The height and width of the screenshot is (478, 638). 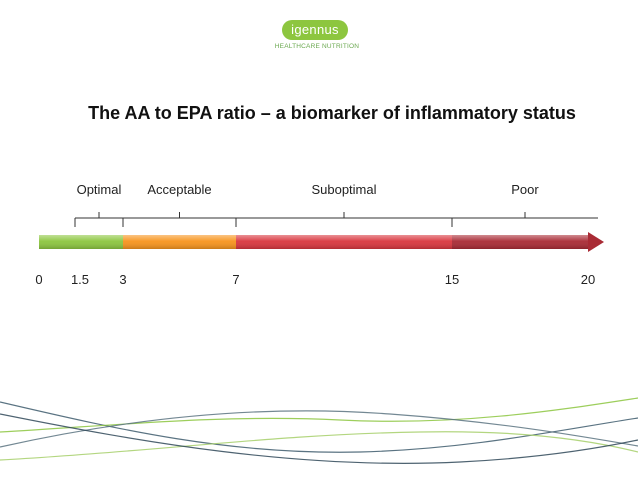 I want to click on range-label-poor: Poor, so click(x=525, y=189).